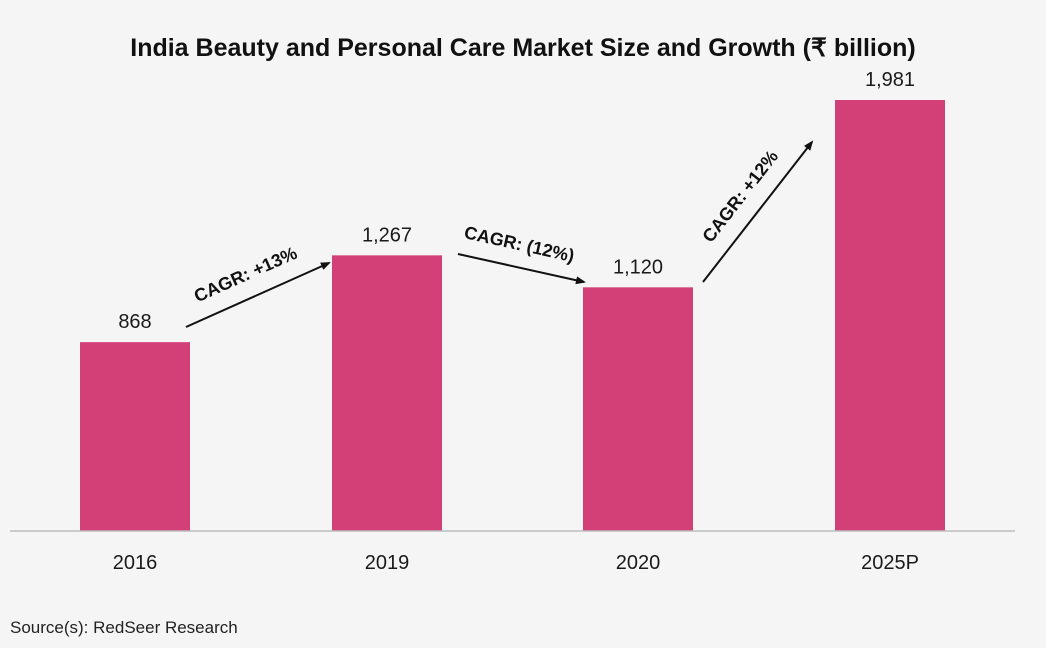  I want to click on x-axis-tick-labels: 2016 2019 2020 2025P, so click(516, 563).